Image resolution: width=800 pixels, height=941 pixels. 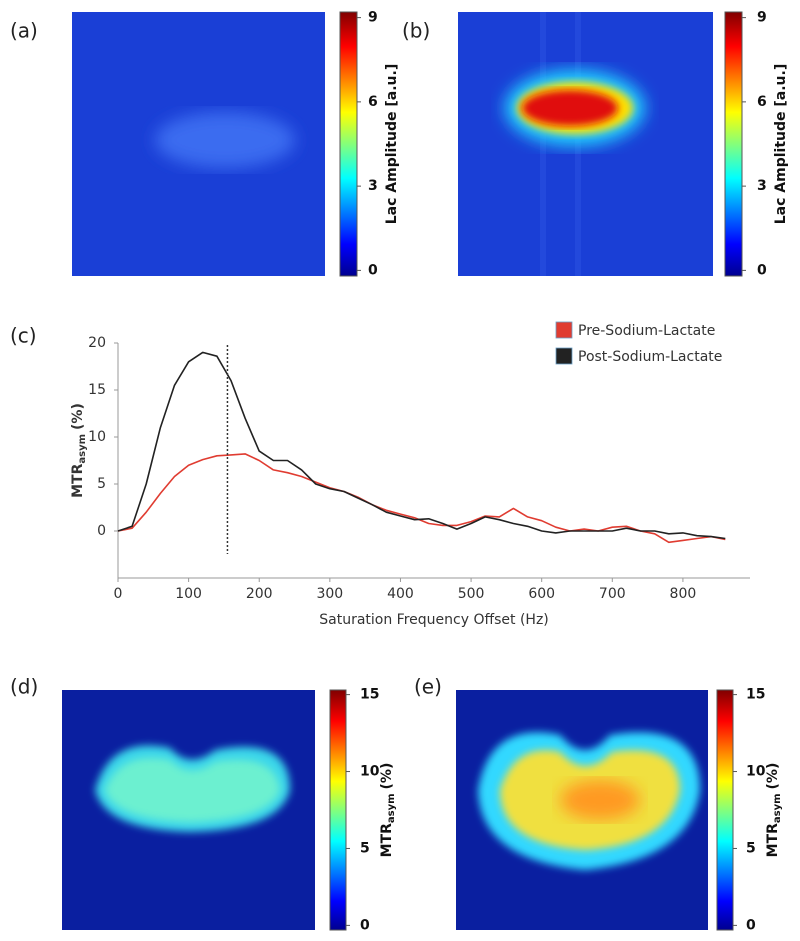 I want to click on y-axis-label: MTRasym (%), so click(x=79, y=450).